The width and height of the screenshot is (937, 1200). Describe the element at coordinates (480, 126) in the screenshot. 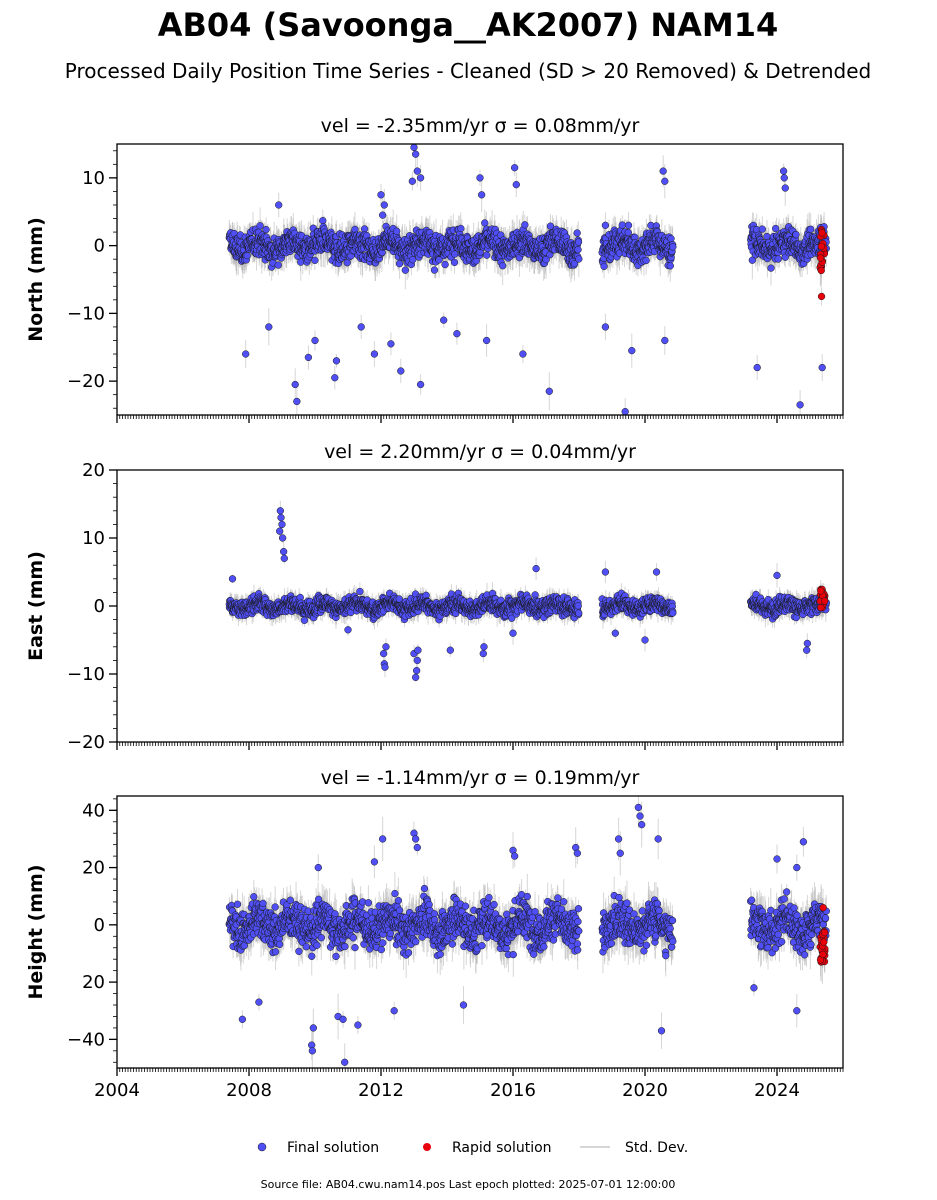

I see `panel-title: vel = -2.35mm/yr σ = 0.08mm/yr` at that location.